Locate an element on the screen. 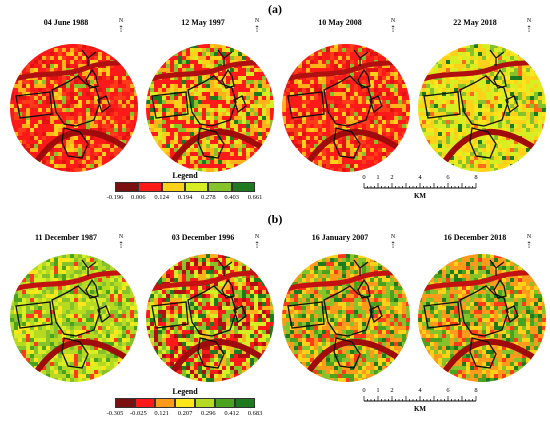 The image size is (550, 423). north-arrow-a3: N ⇡ is located at coordinates (393, 26).